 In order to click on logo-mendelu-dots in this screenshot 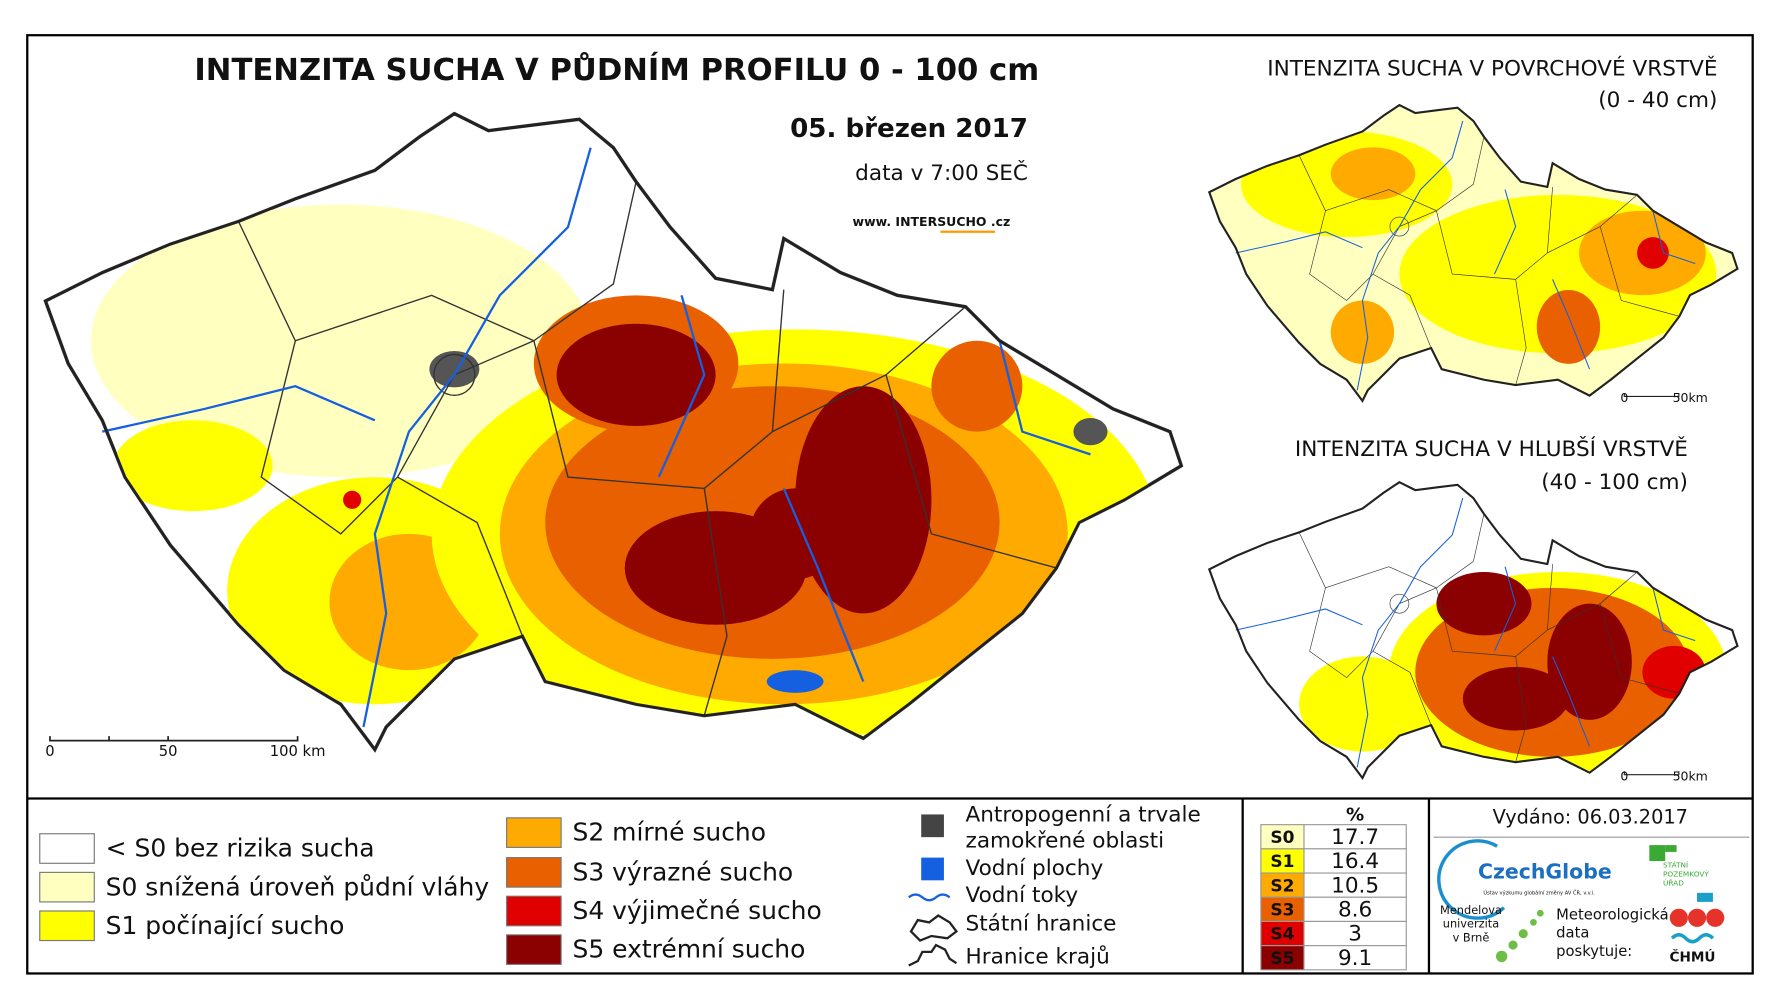, I will do `click(1519, 936)`.